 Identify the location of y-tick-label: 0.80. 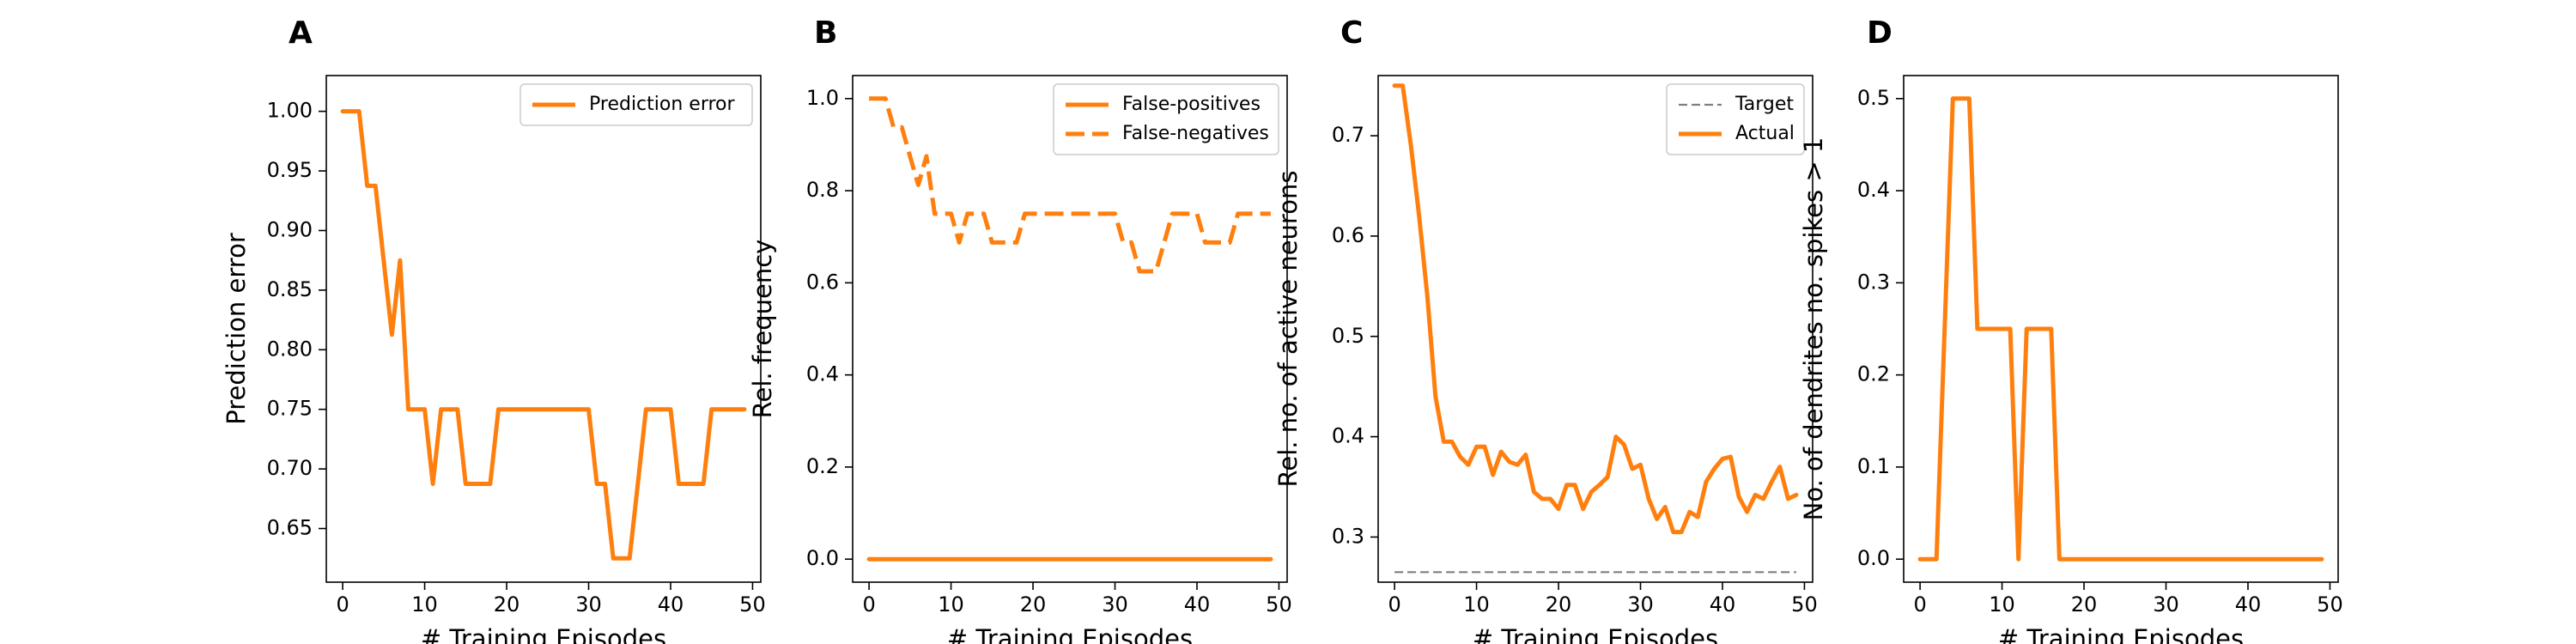
(290, 349).